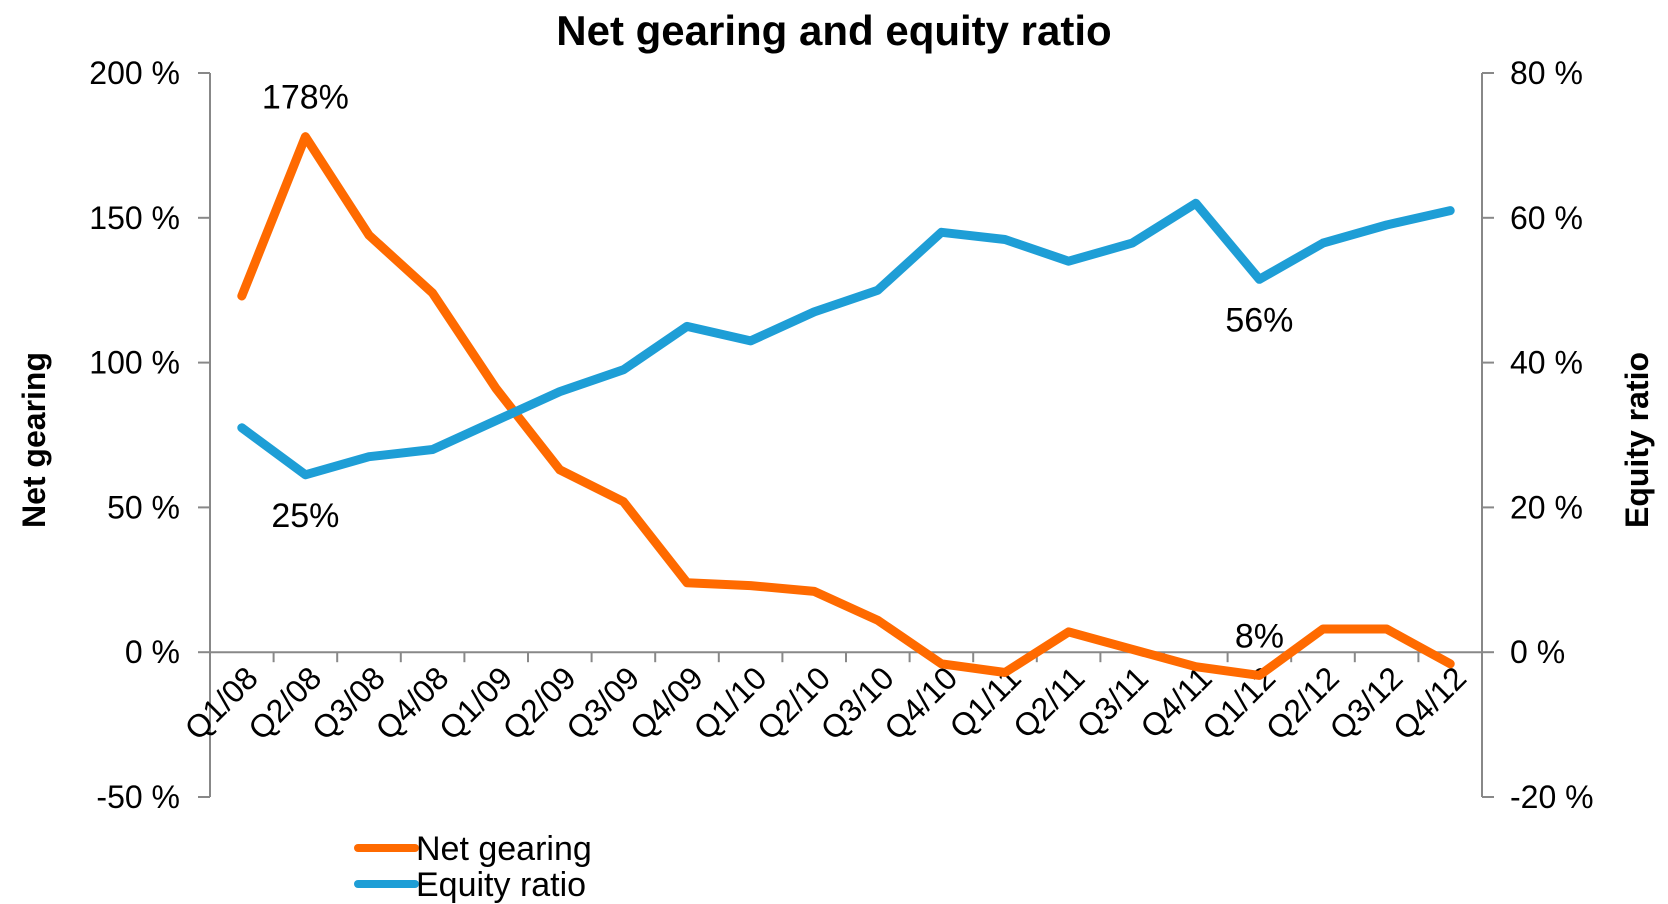 The image size is (1668, 904). What do you see at coordinates (1365, 703) in the screenshot?
I see `category-label: Q3/12` at bounding box center [1365, 703].